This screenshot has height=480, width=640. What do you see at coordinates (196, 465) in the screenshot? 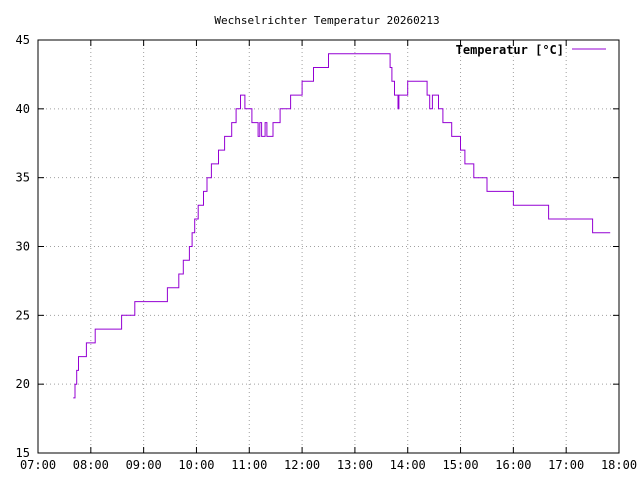
I see `x-tick-label: 10:00` at bounding box center [196, 465].